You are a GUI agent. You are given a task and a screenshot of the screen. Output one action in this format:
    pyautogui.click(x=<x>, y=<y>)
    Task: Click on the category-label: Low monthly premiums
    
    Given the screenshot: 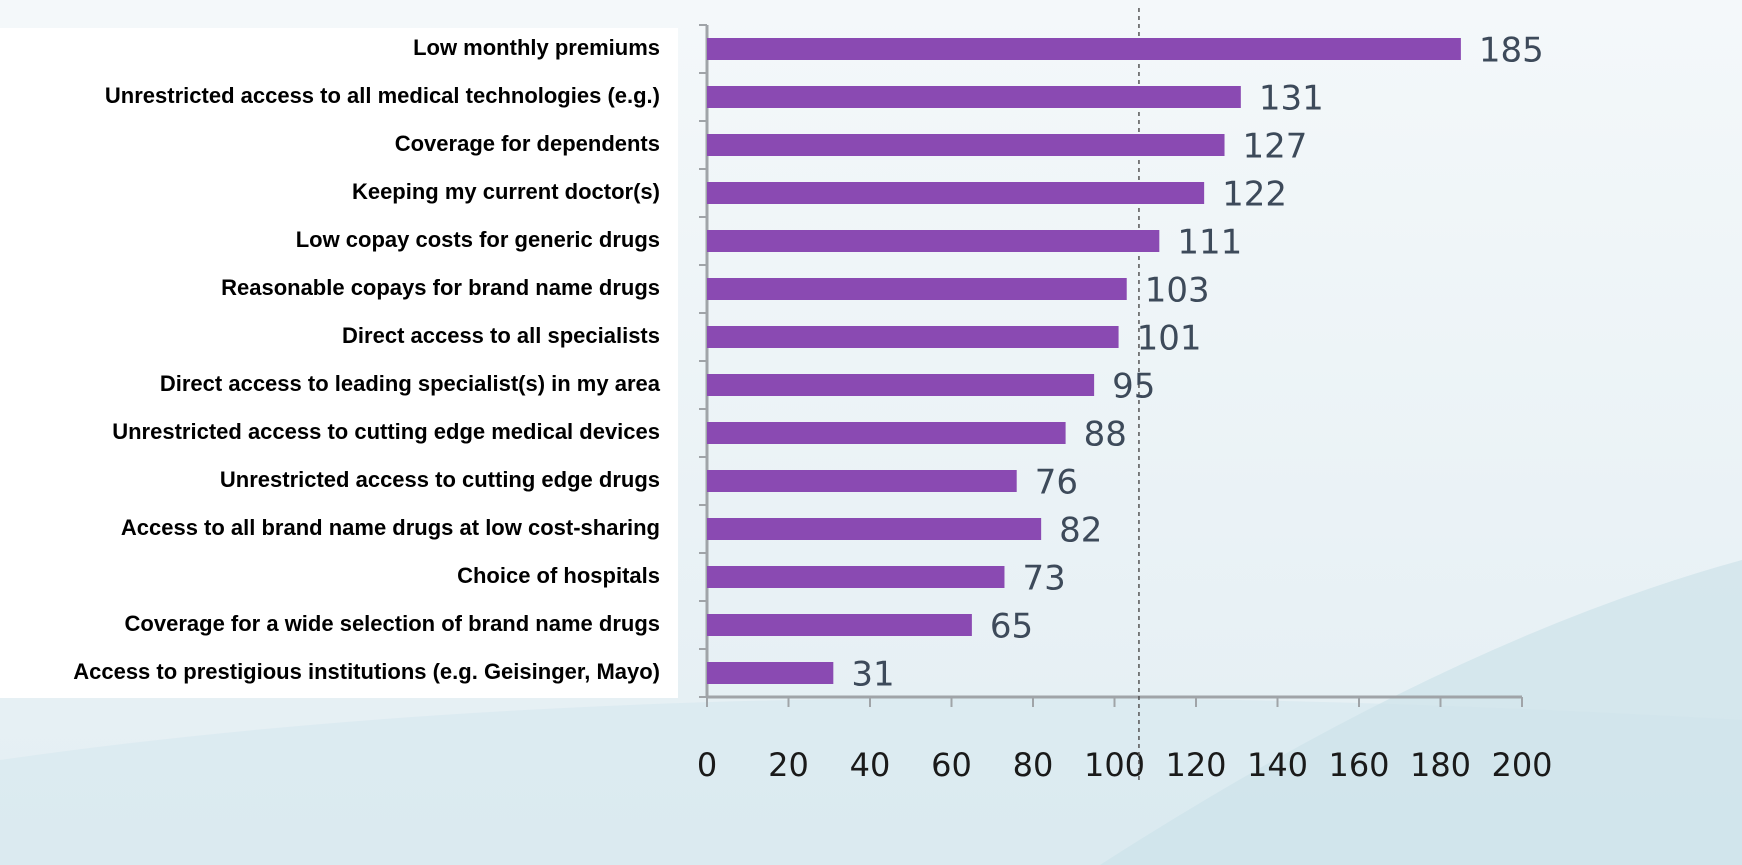 What is the action you would take?
    pyautogui.click(x=536, y=47)
    